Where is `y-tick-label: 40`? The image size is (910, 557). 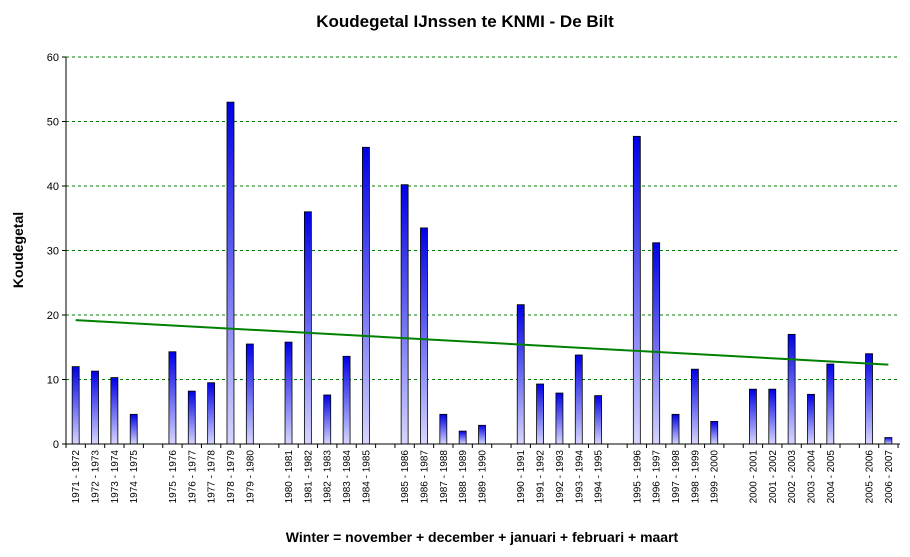
y-tick-label: 40 is located at coordinates (53, 187).